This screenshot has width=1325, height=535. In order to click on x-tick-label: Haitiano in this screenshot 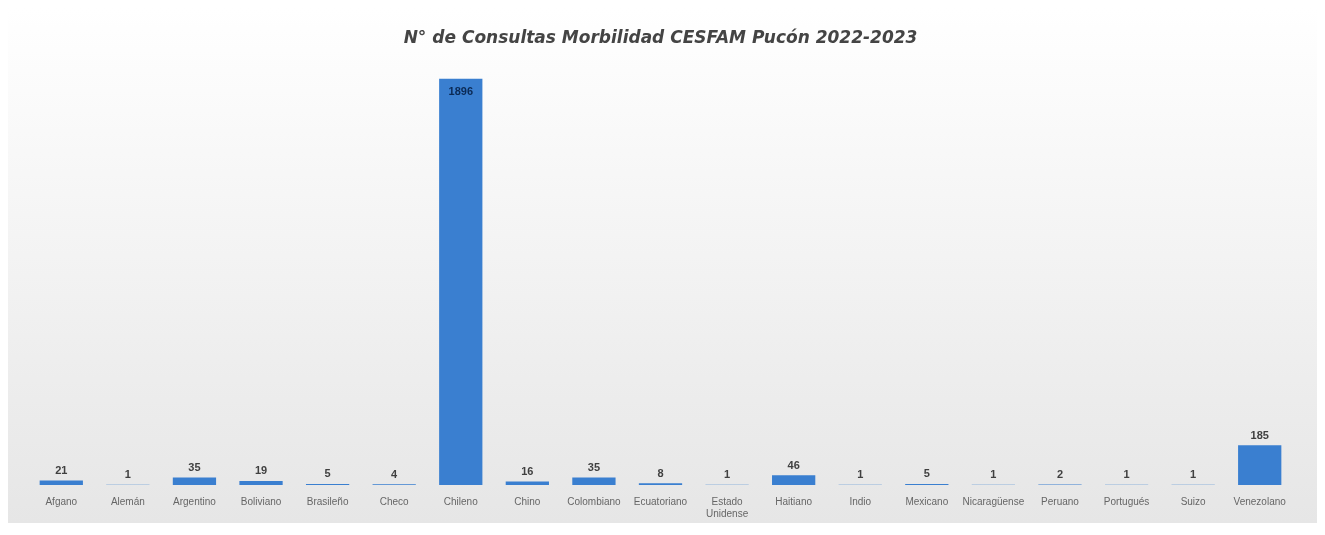, I will do `click(794, 501)`.